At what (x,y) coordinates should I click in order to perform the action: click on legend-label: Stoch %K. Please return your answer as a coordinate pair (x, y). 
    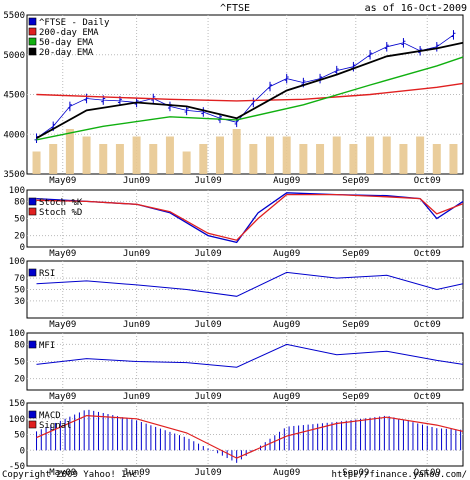
    Looking at the image, I should click on (61, 203).